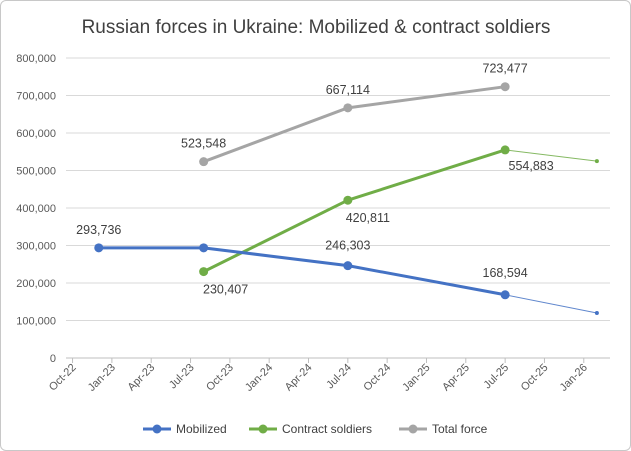  What do you see at coordinates (347, 246) in the screenshot?
I see `data-label: 246,303` at bounding box center [347, 246].